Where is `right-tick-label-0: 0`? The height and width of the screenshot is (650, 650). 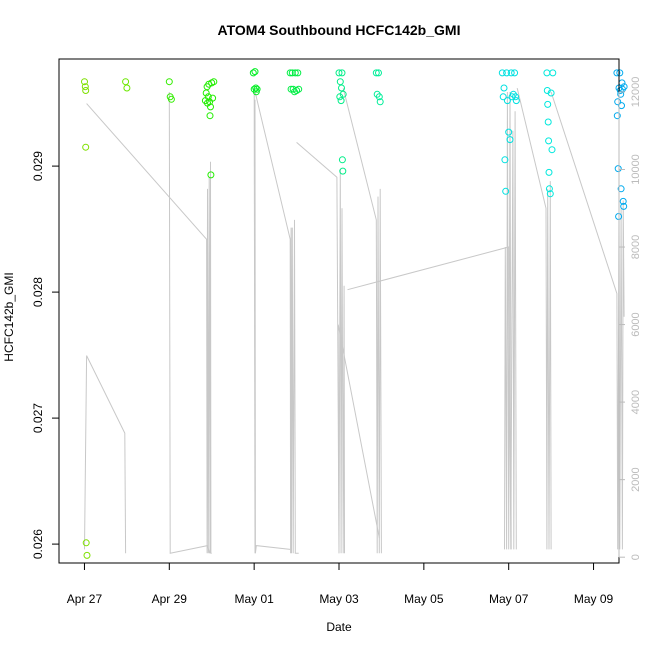
right-tick-label-0: 0 is located at coordinates (636, 557).